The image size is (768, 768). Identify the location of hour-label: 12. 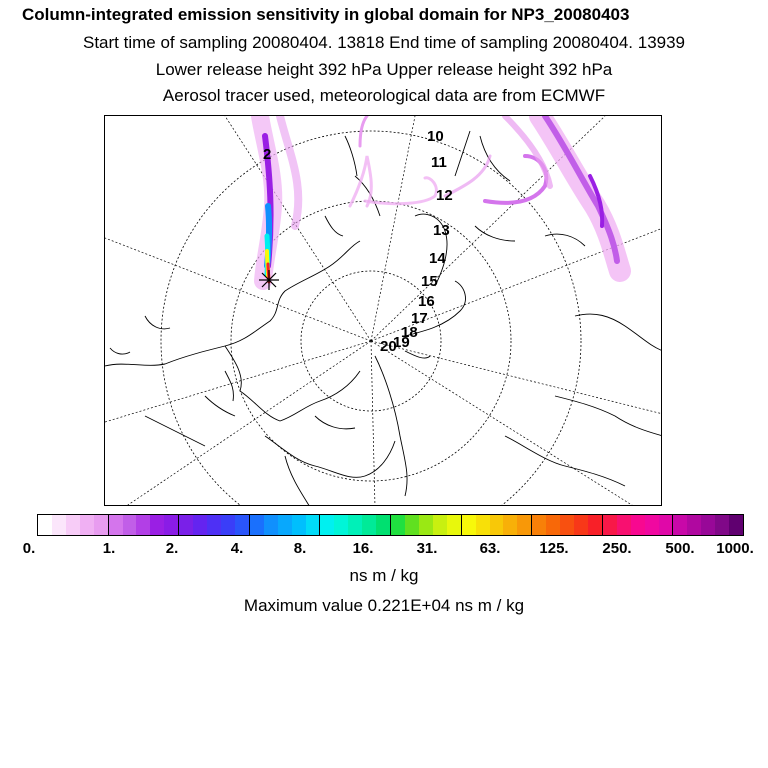
(444, 195).